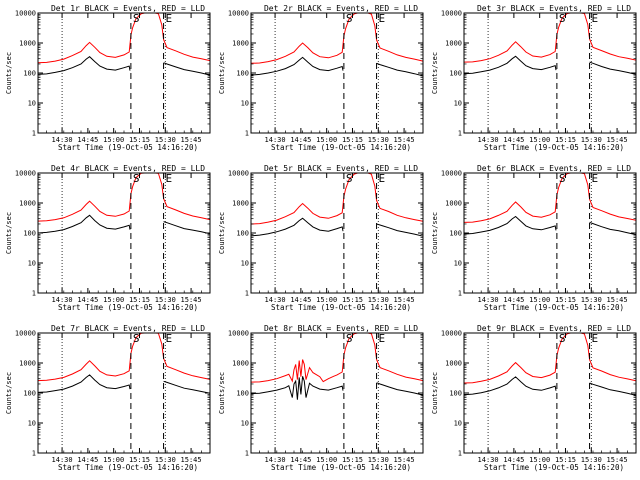 This screenshot has width=640, height=480. Describe the element at coordinates (341, 168) in the screenshot. I see `panel-title: Det 5r BLACK = Events, RED = LLD` at that location.